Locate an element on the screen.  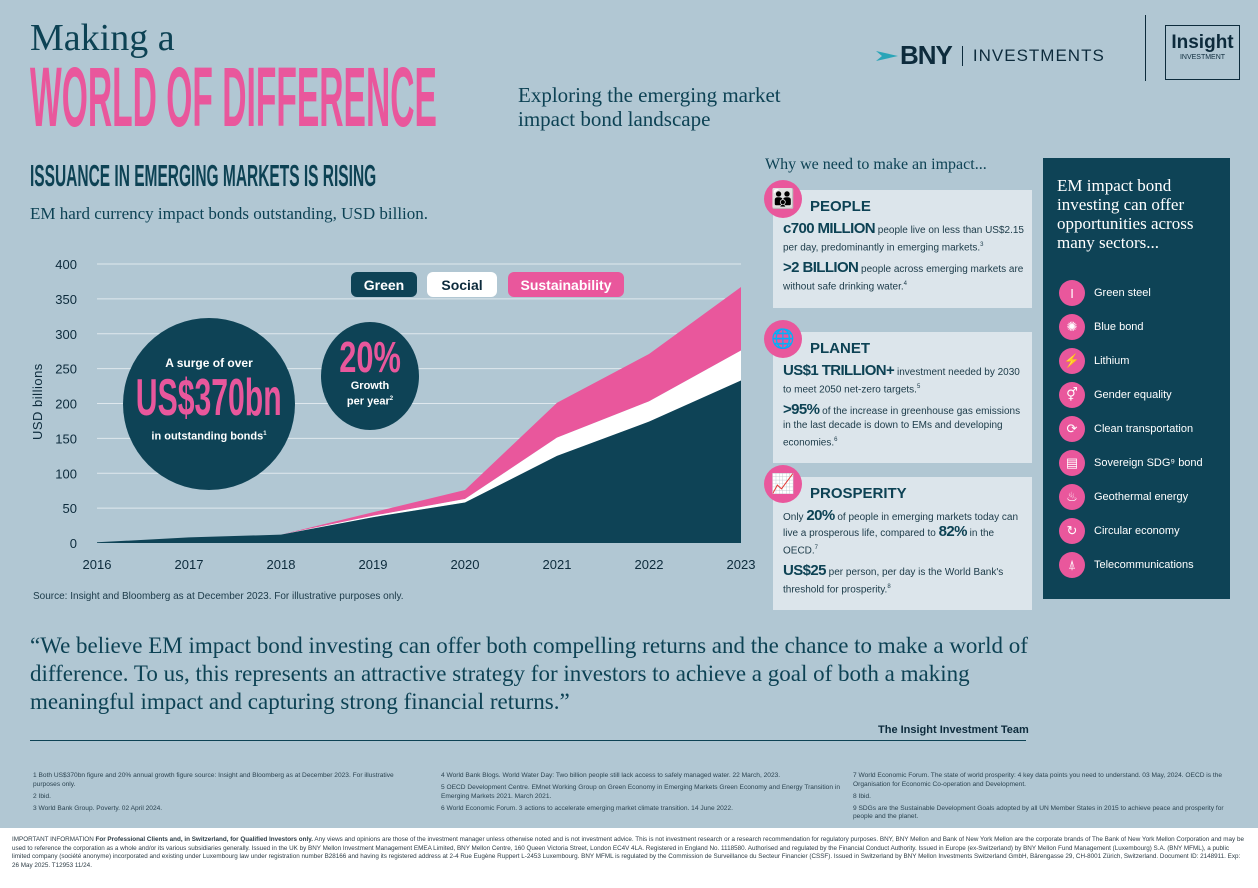
y-tick-label: 400 is located at coordinates (66, 264).